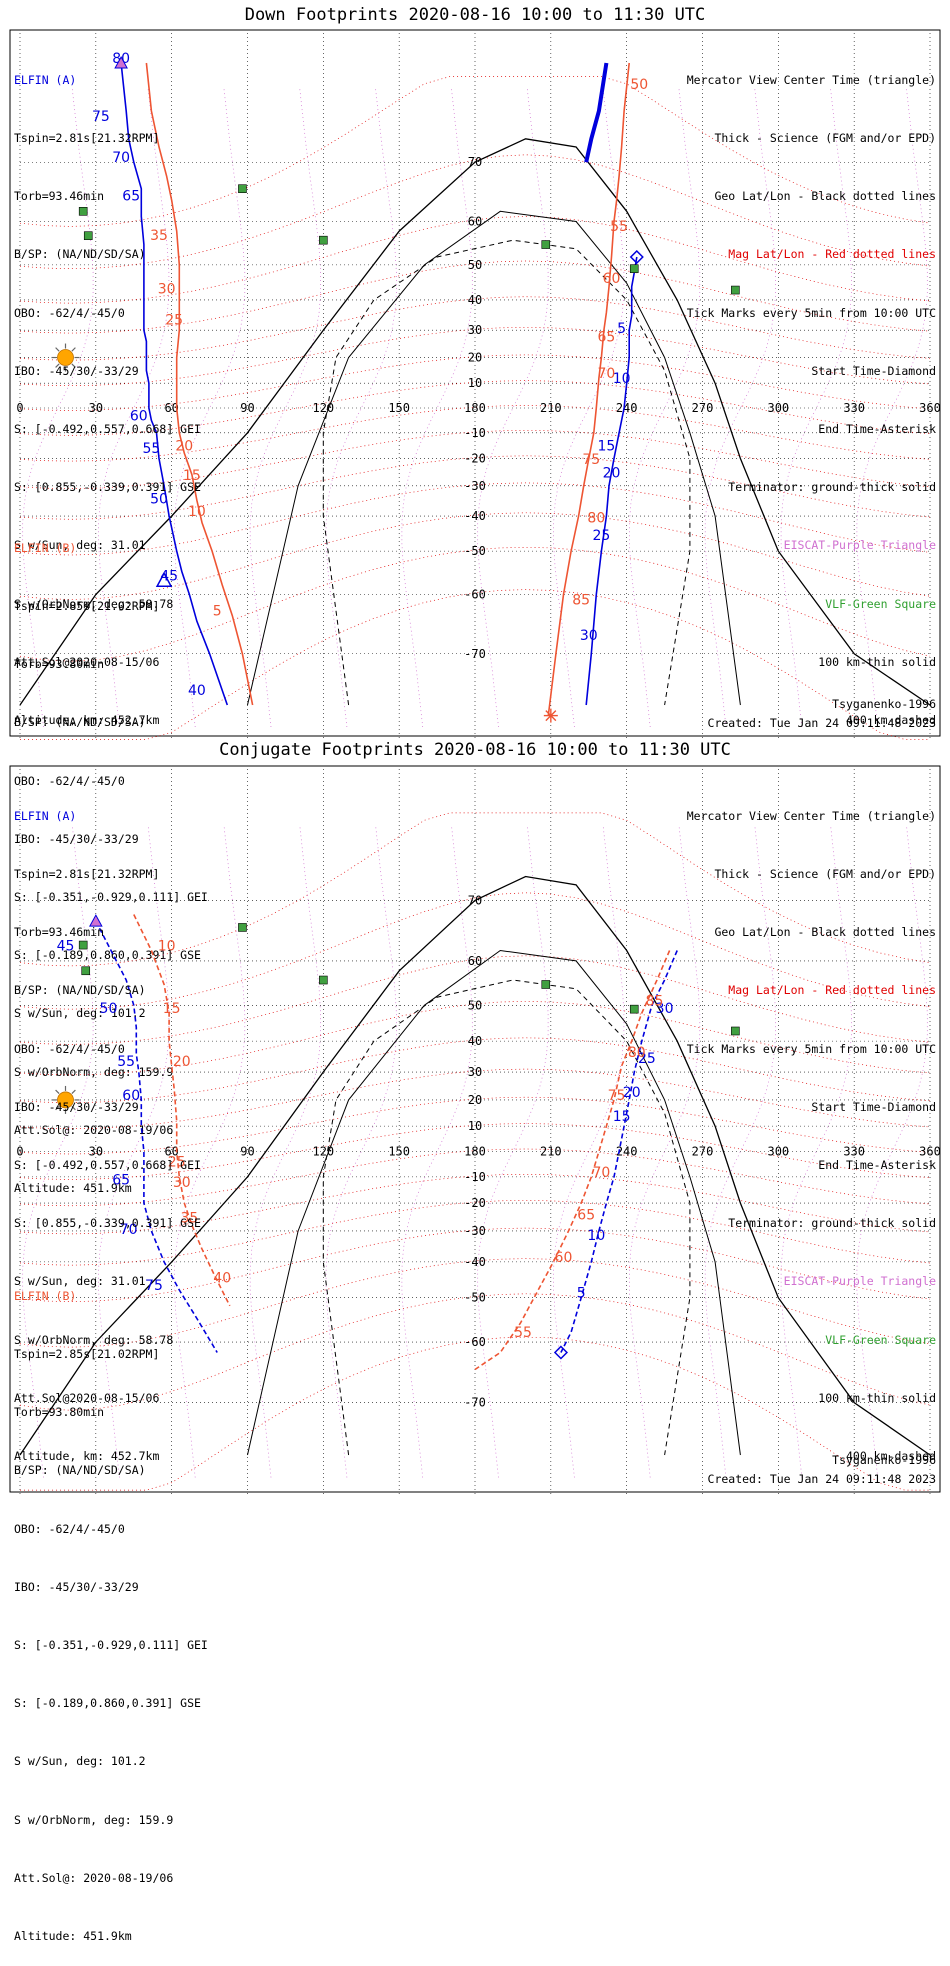  What do you see at coordinates (821, 723) in the screenshot?
I see `created-label-down: Created: Tue Jan 24 09:11:48 2023` at bounding box center [821, 723].